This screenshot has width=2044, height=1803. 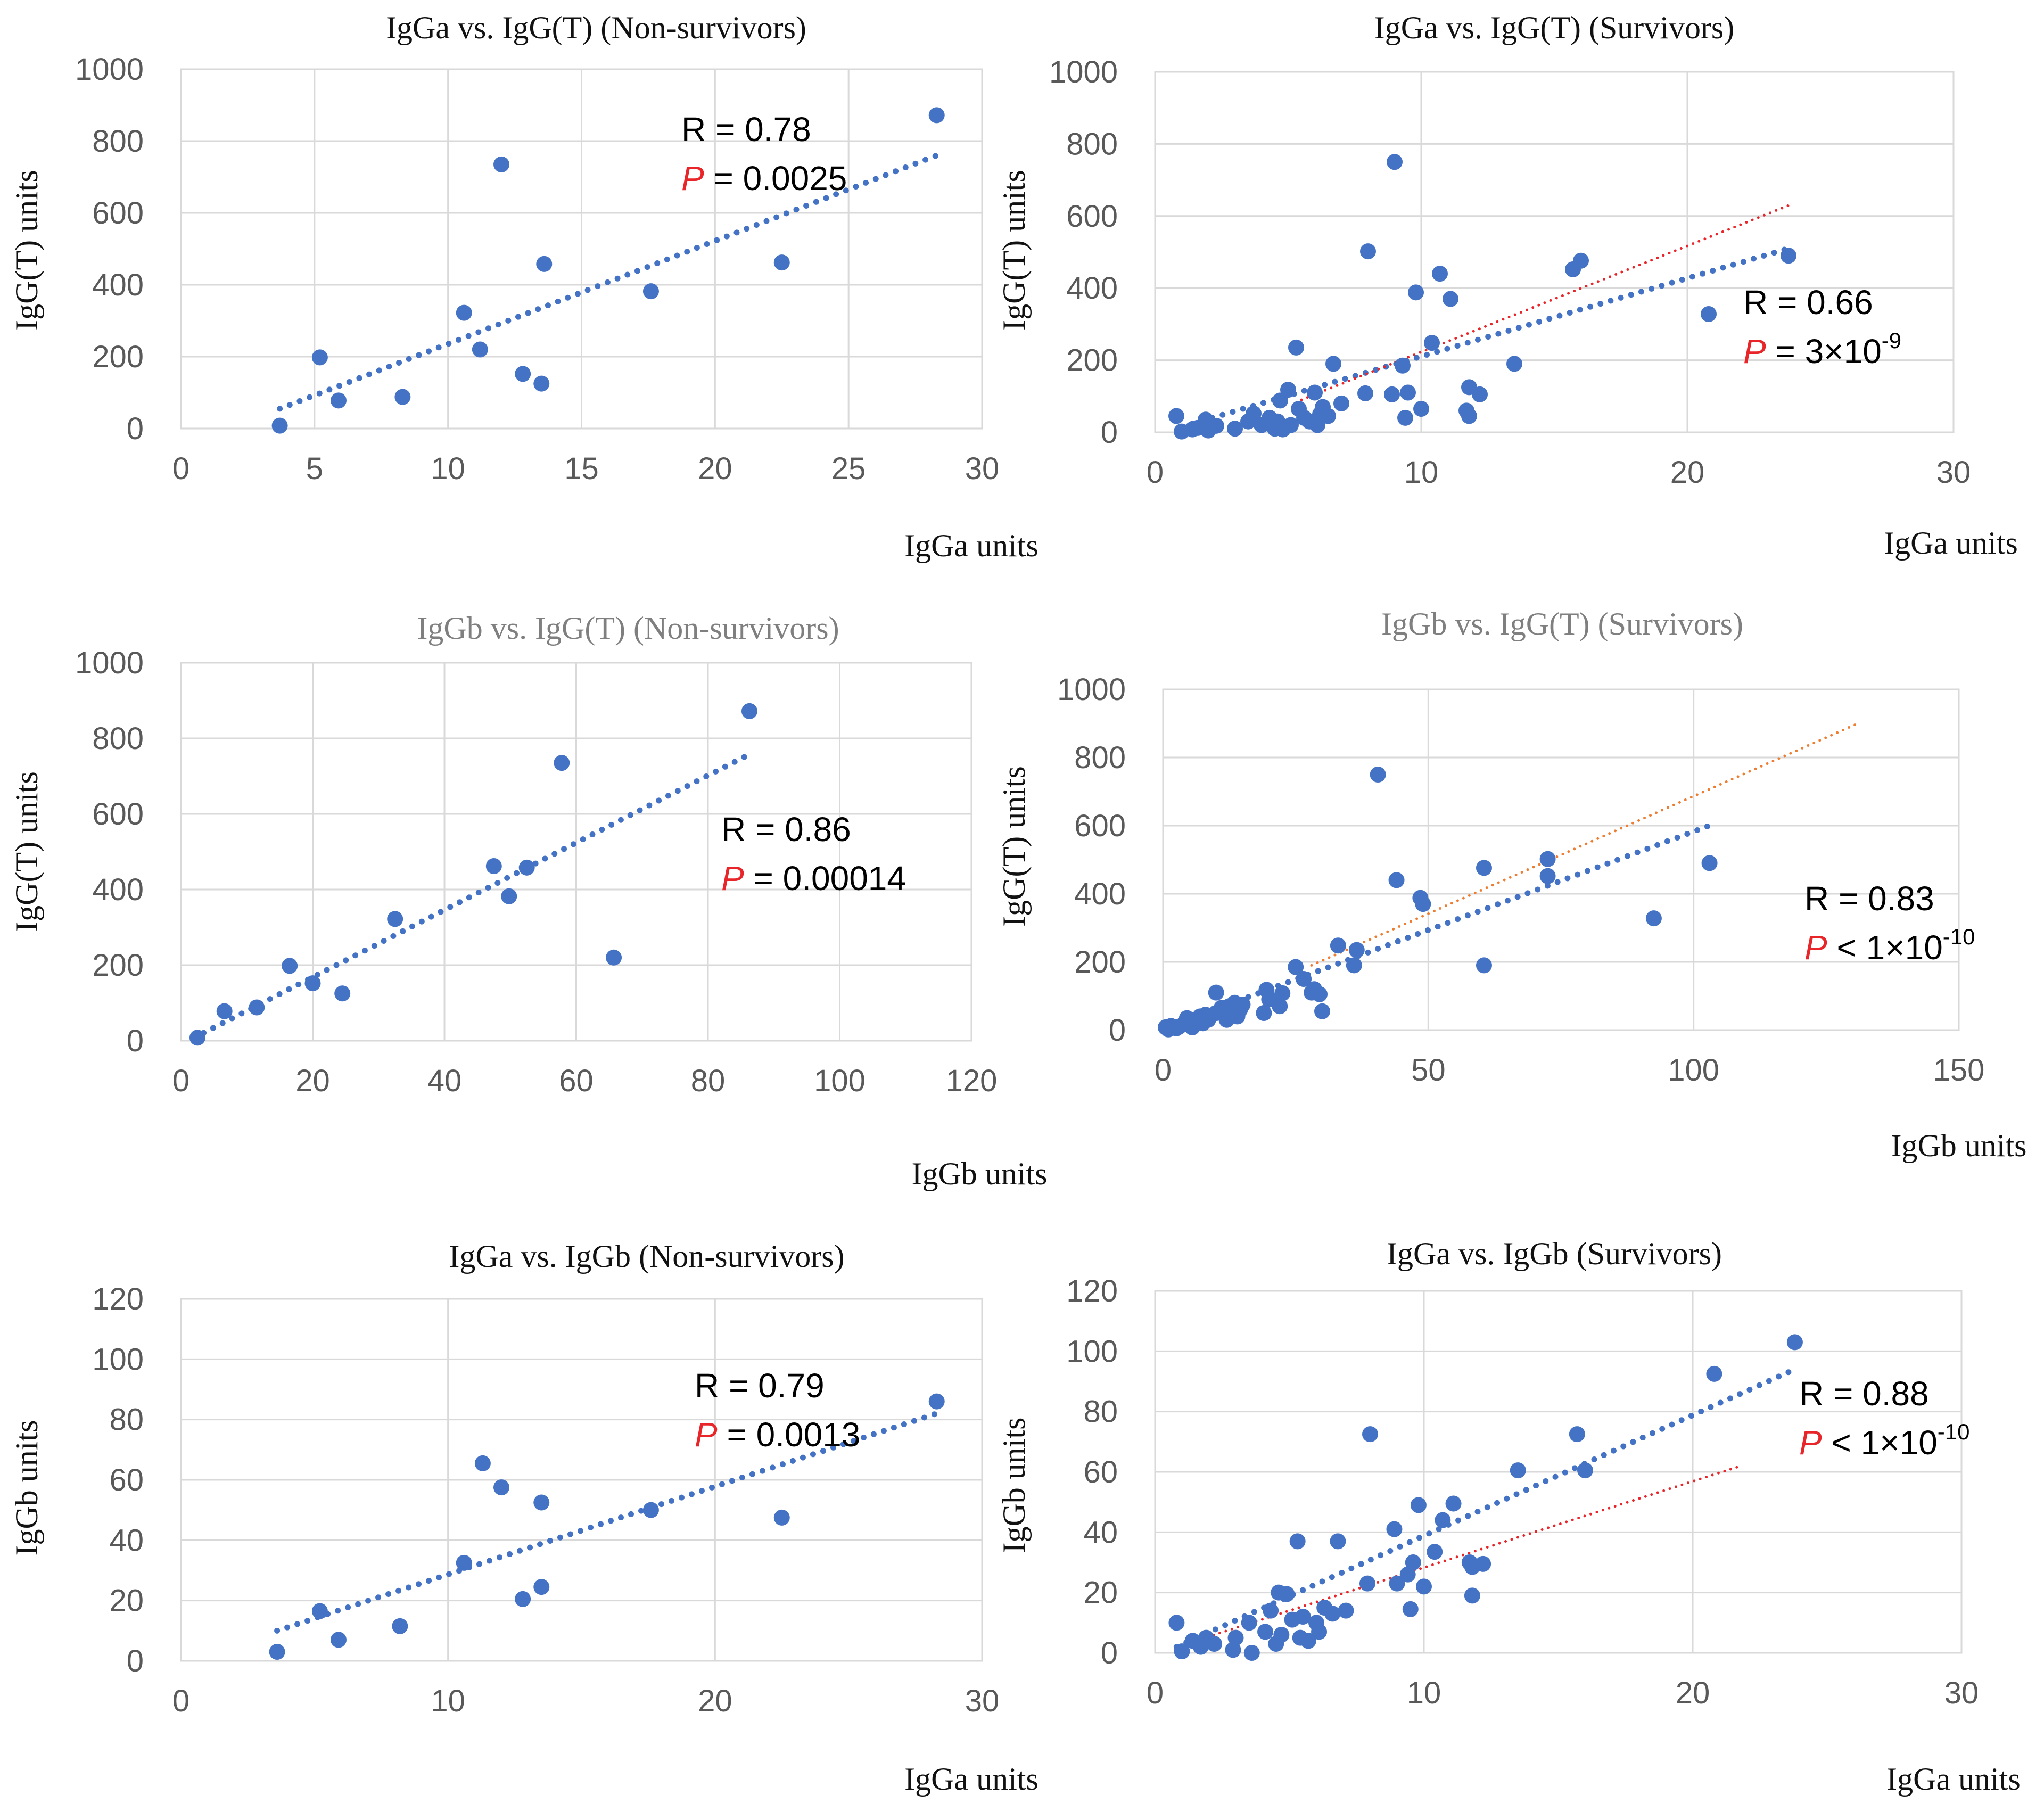 What do you see at coordinates (1554, 1253) in the screenshot?
I see `chart-title: IgGa vs. IgGb (Survivors)` at bounding box center [1554, 1253].